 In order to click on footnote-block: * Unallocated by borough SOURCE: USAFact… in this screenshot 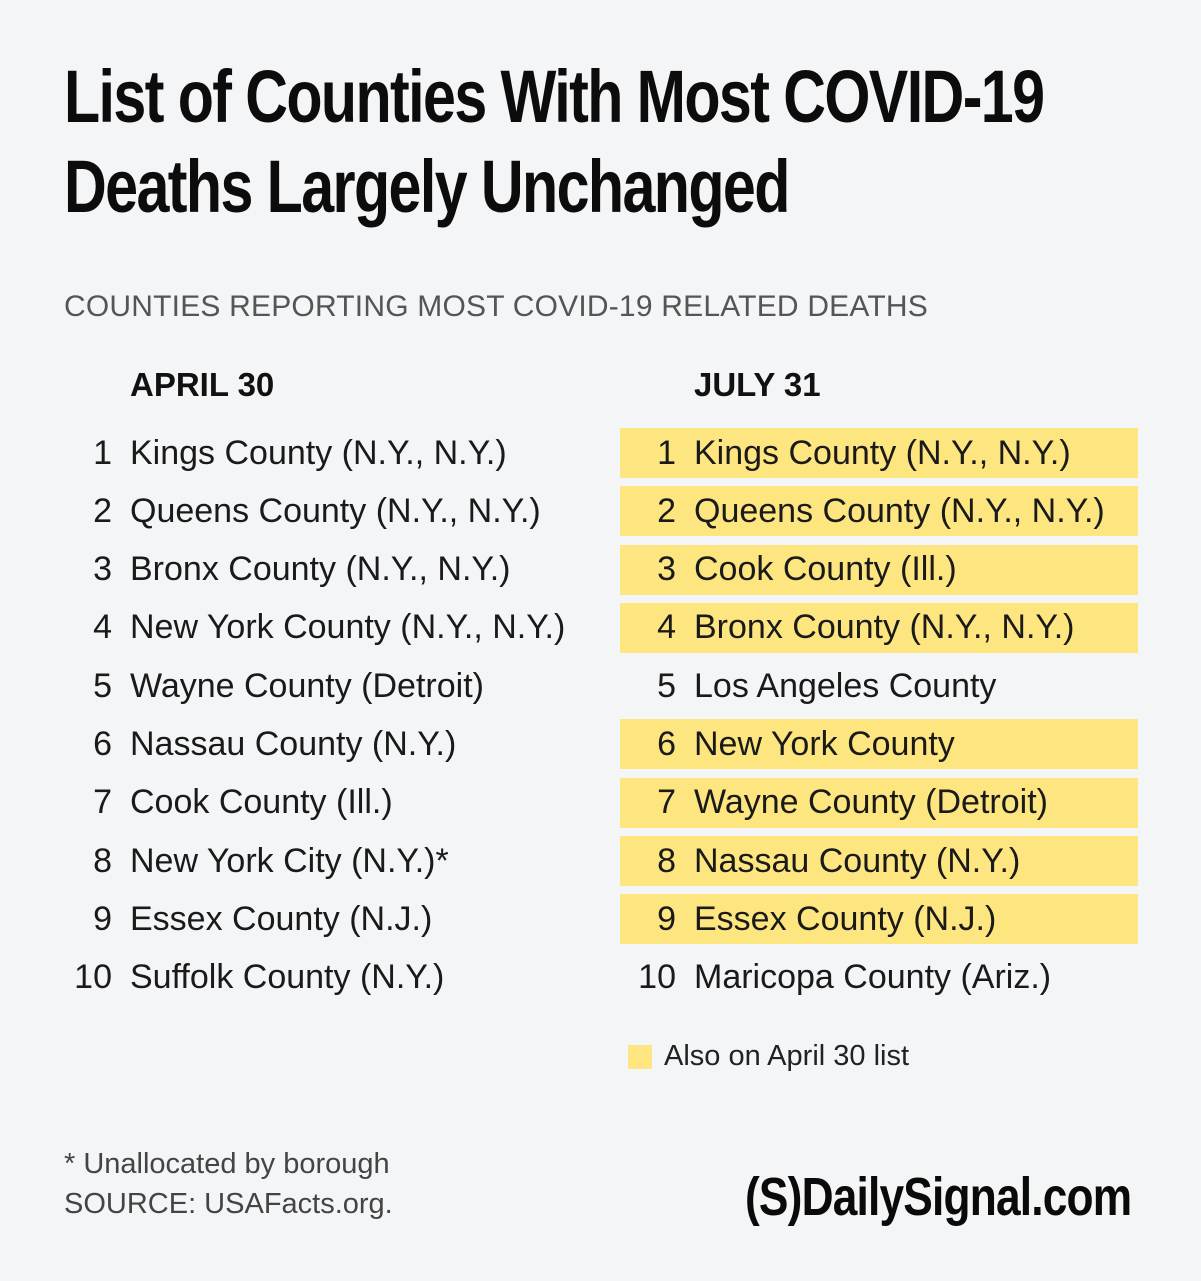, I will do `click(228, 1184)`.